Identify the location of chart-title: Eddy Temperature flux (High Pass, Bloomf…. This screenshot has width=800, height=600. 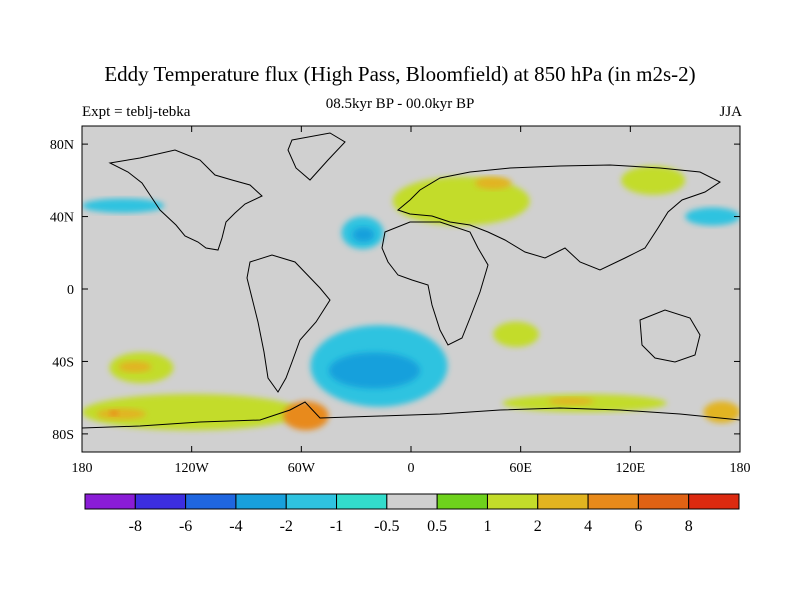
(400, 74).